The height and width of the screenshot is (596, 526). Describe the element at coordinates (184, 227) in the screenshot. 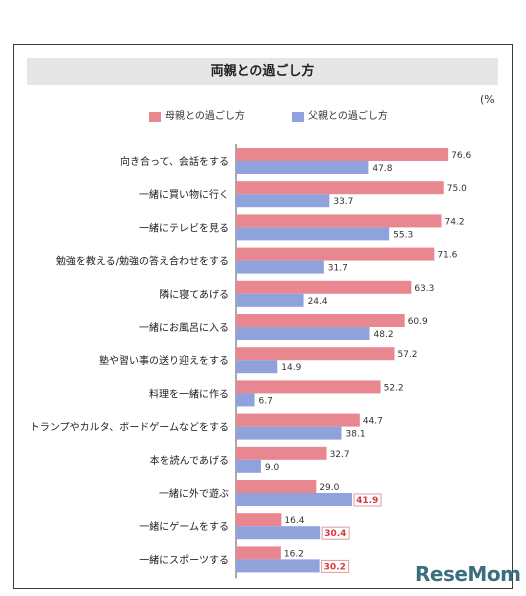

I see `category-label: 一緒にテレビを見る` at that location.